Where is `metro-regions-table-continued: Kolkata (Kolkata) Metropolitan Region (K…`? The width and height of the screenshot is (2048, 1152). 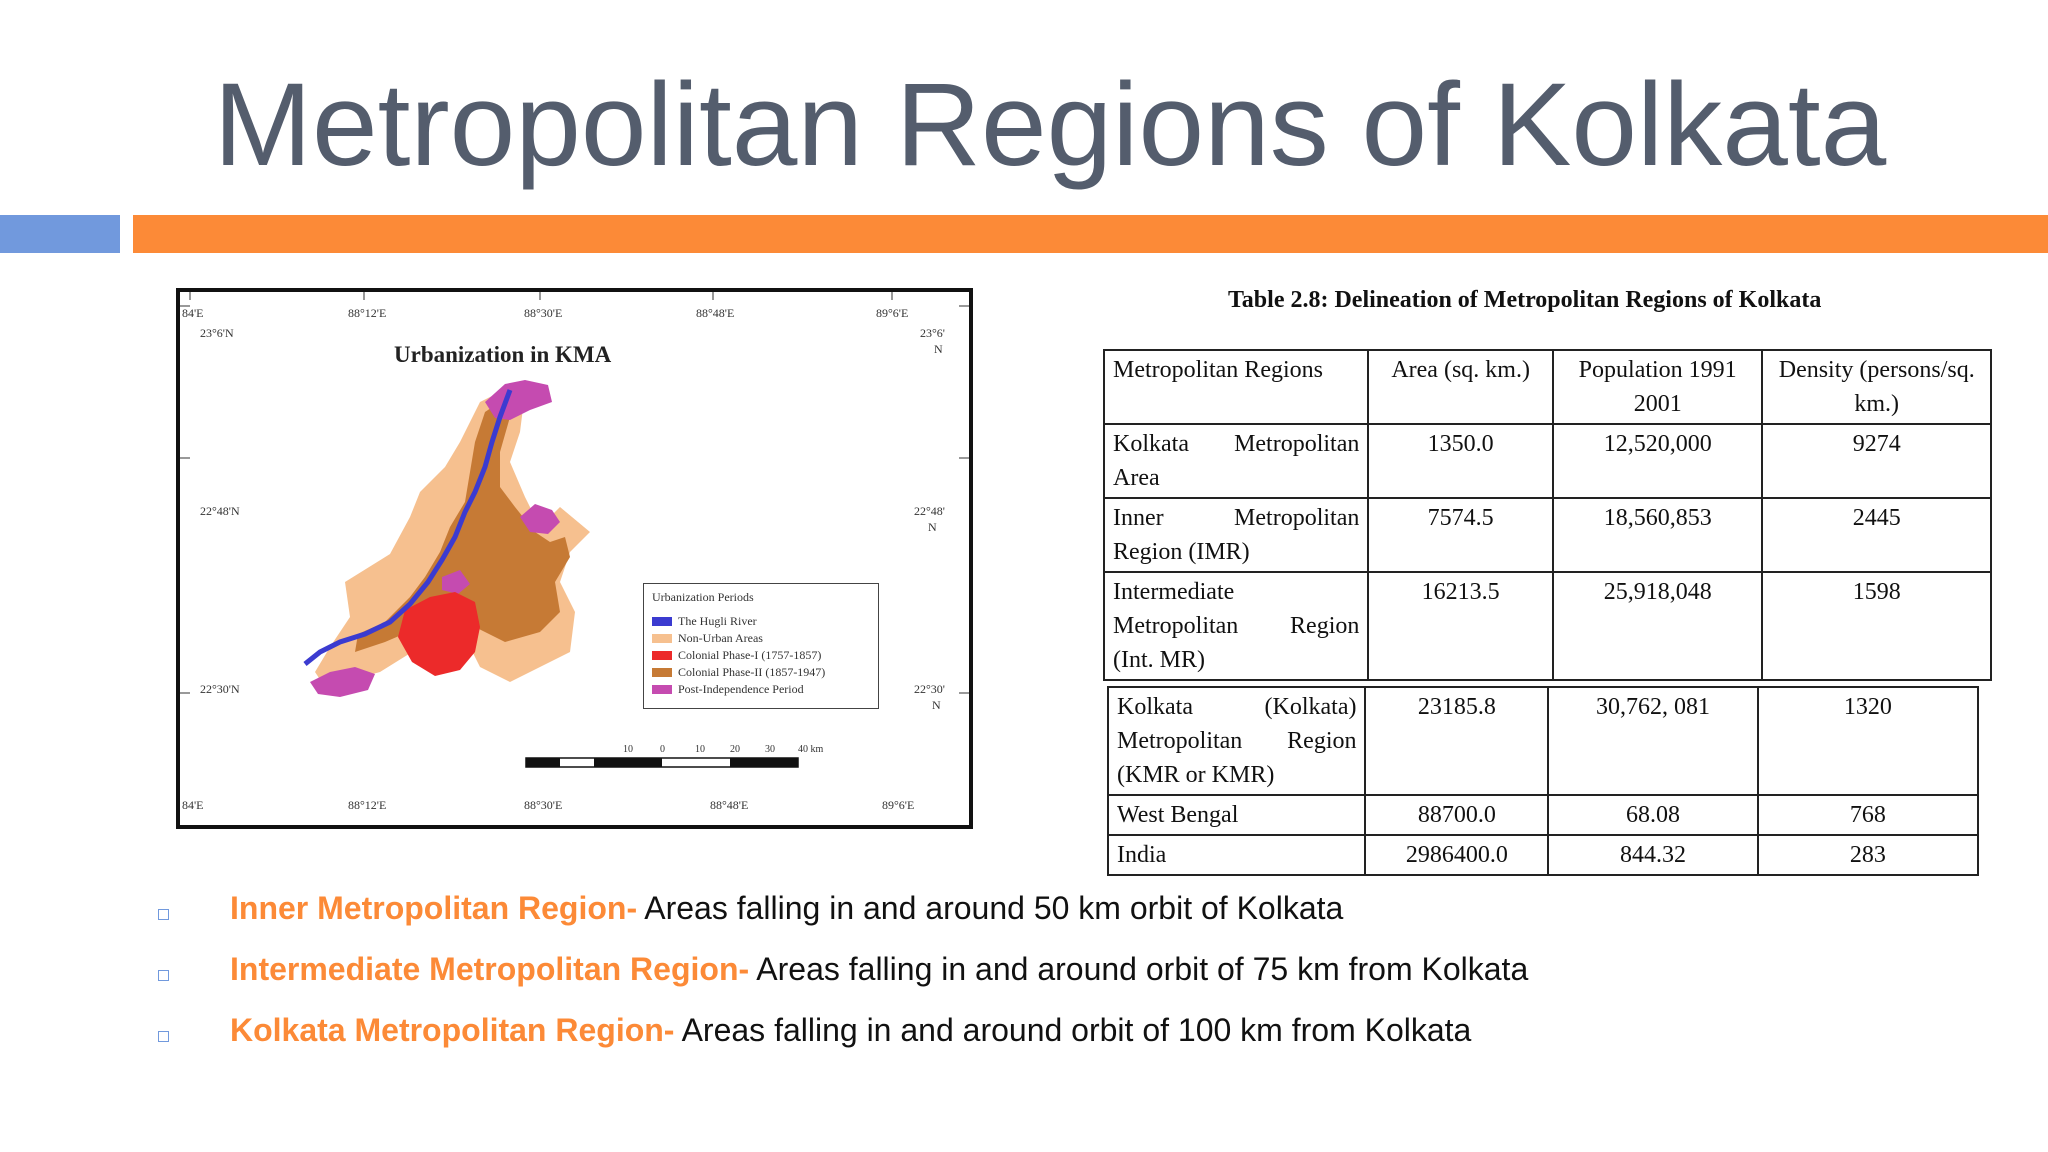
metro-regions-table-continued: Kolkata (Kolkata) Metropolitan Region (K… is located at coordinates (1543, 781).